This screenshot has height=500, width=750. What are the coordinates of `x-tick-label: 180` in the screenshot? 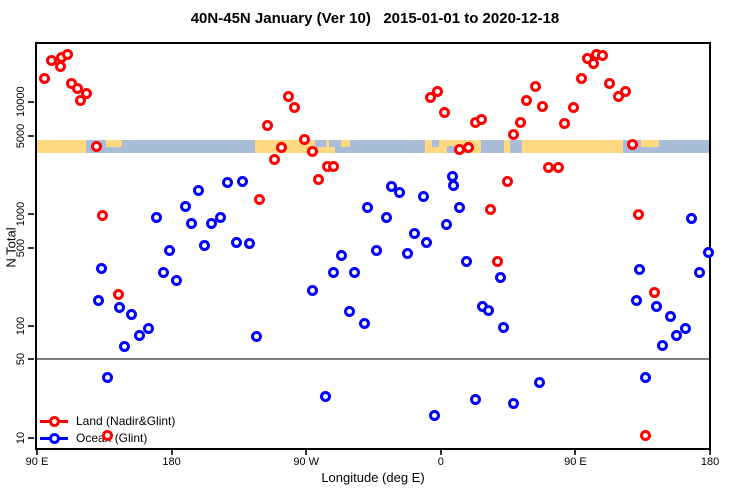 It's located at (710, 462).